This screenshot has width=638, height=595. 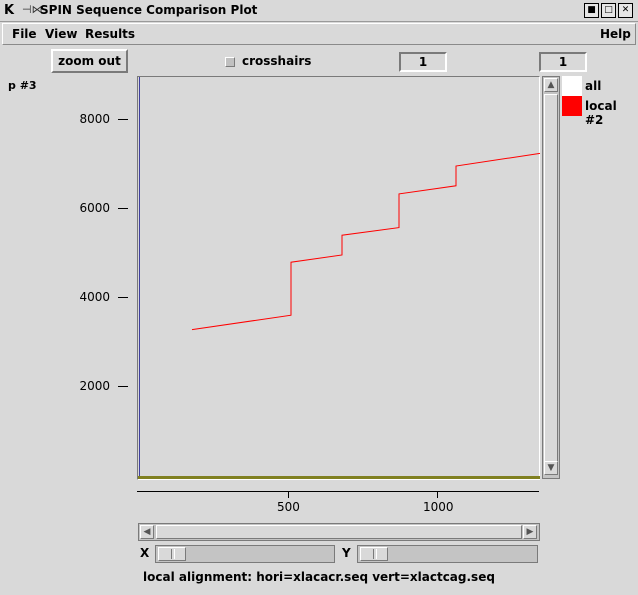 I want to click on value-field-1: 1, so click(x=423, y=62).